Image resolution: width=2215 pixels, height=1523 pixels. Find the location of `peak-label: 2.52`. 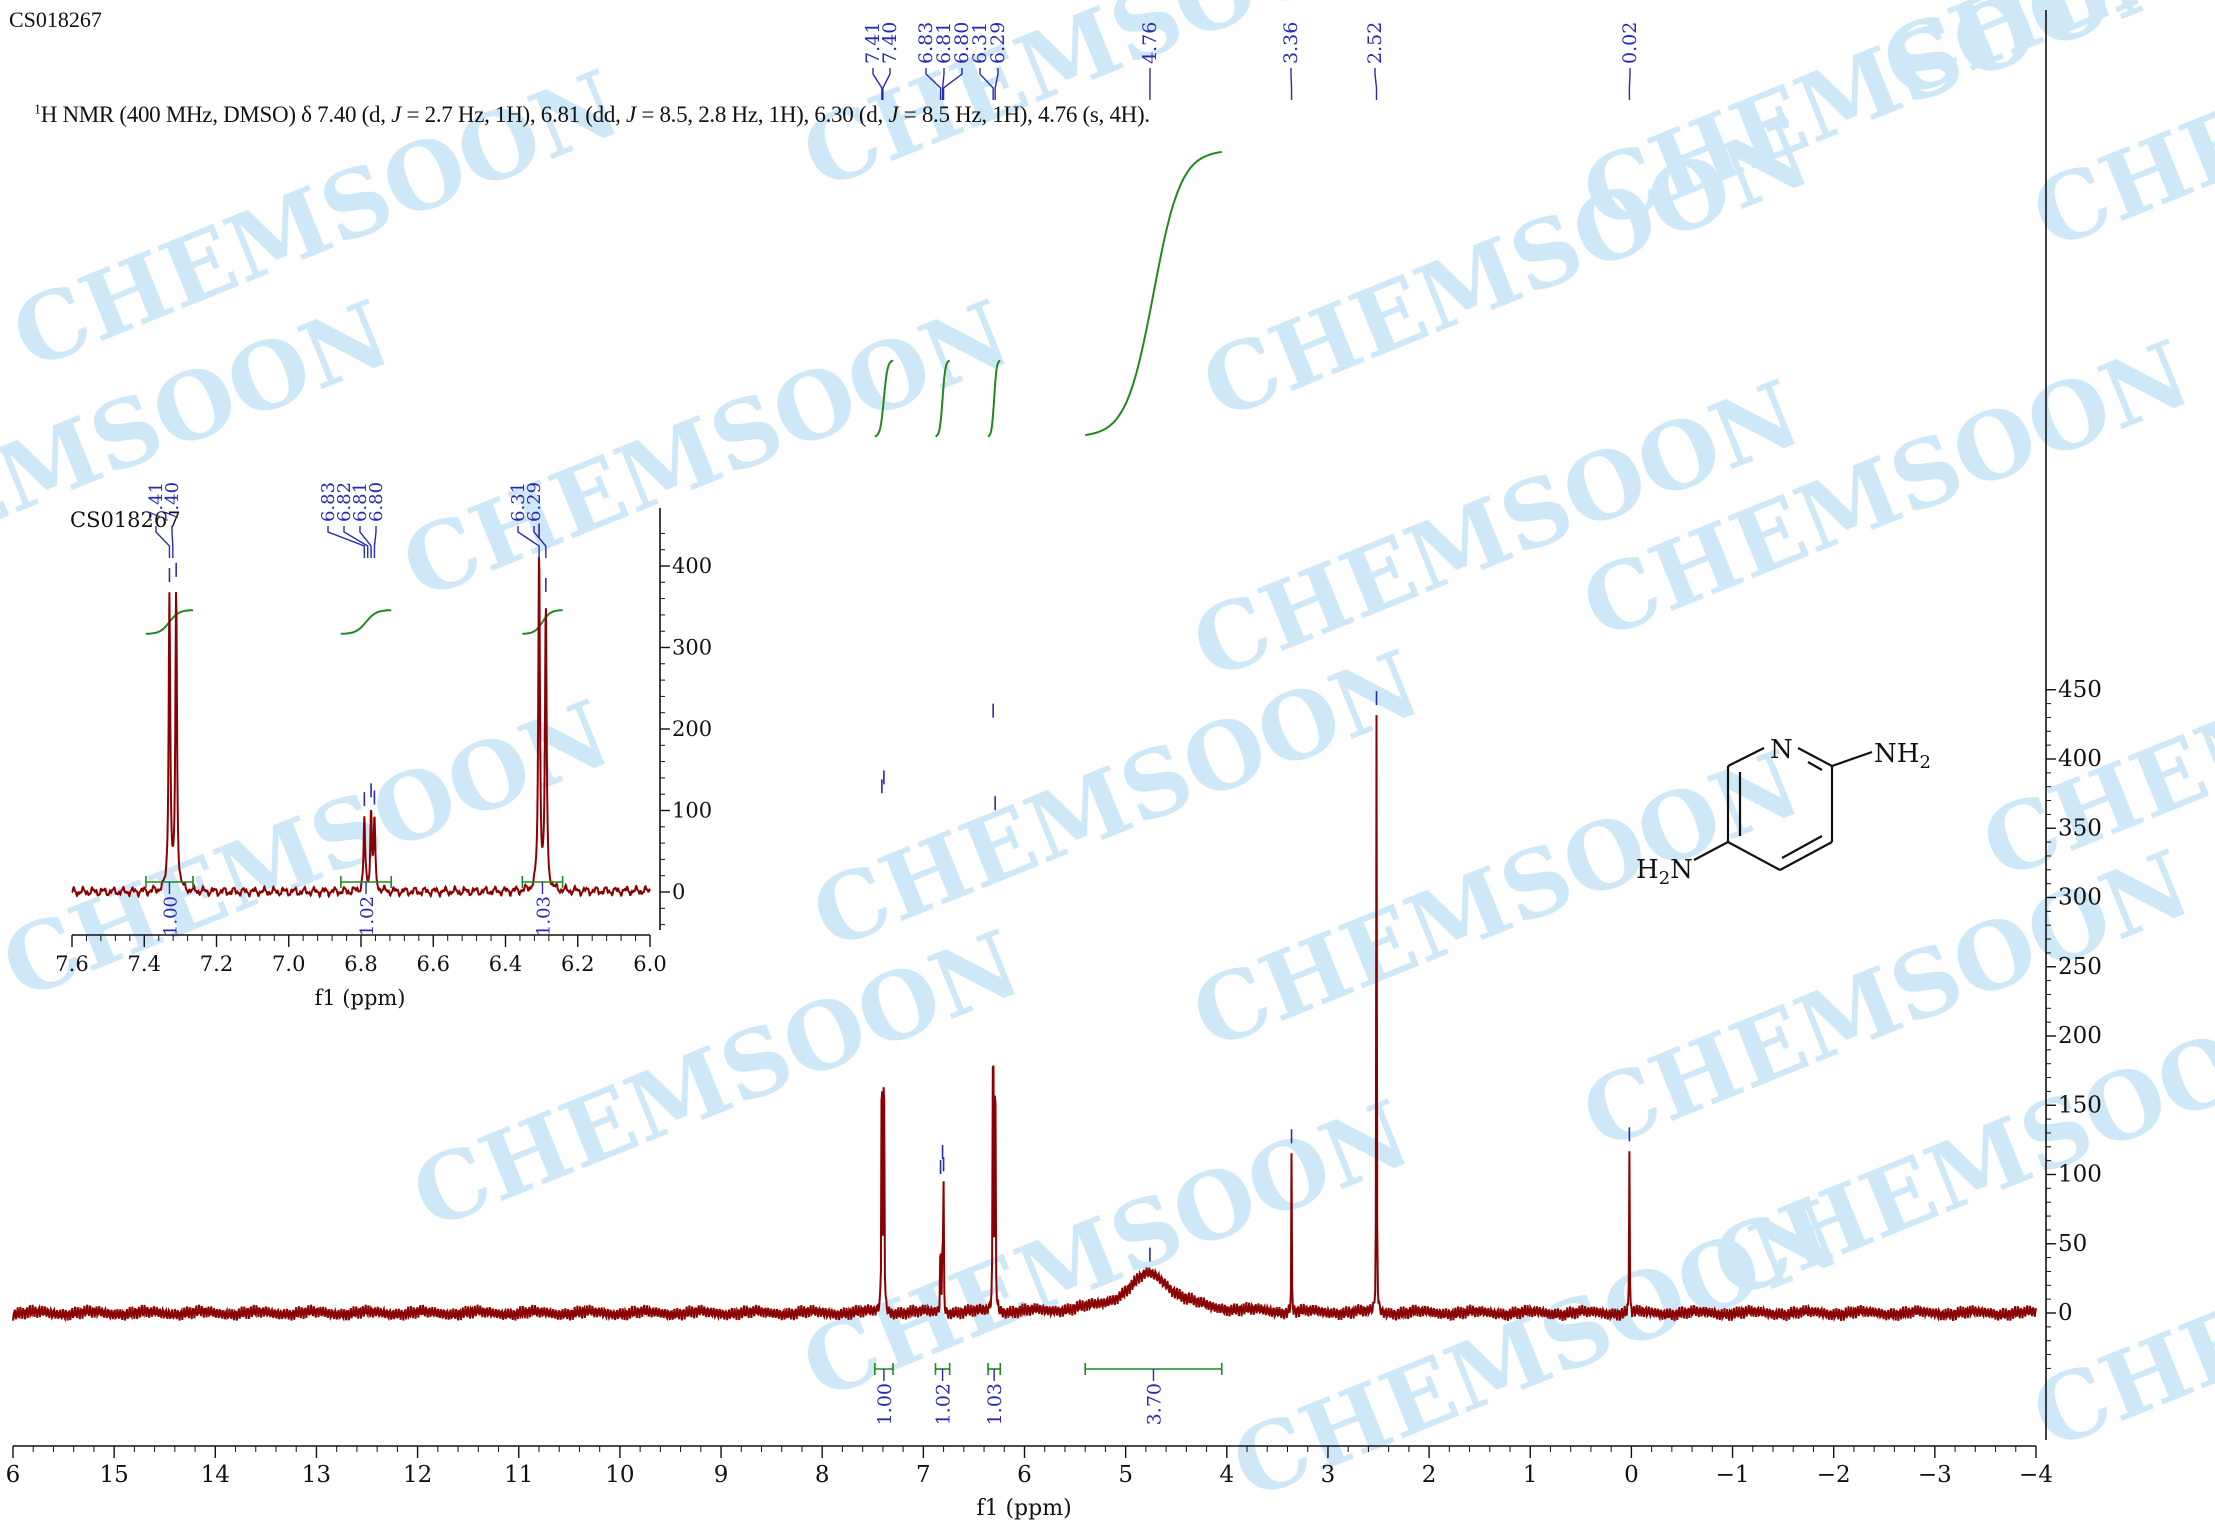

peak-label: 2.52 is located at coordinates (1375, 43).